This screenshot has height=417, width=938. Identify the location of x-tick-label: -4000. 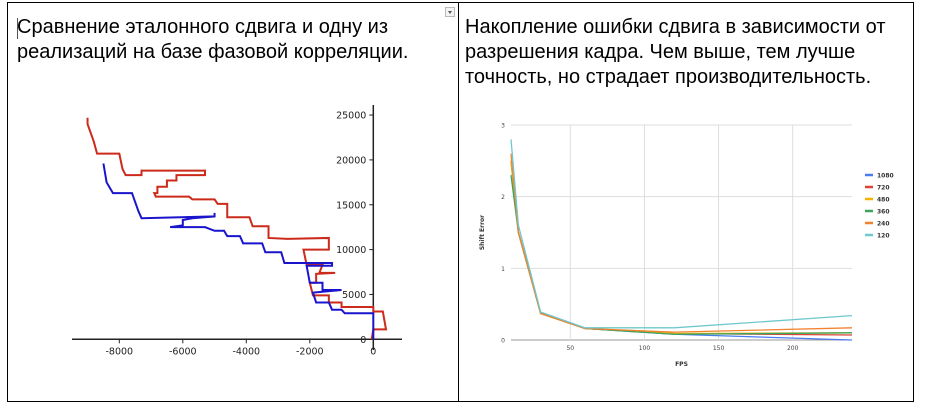
(246, 351).